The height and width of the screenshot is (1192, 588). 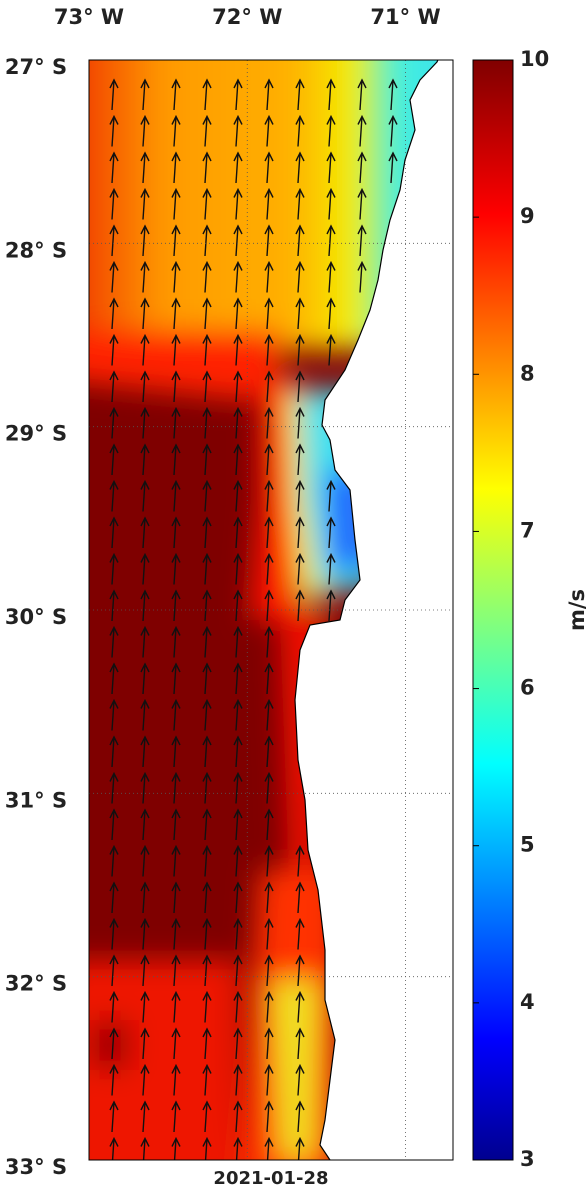 I want to click on colorbar-tick-label: 6, so click(x=527, y=688).